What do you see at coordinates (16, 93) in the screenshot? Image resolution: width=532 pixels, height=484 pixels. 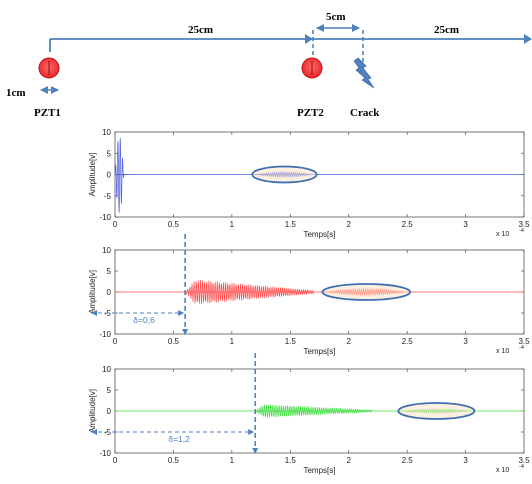 I see `pzt-width-label: 1cm` at bounding box center [16, 93].